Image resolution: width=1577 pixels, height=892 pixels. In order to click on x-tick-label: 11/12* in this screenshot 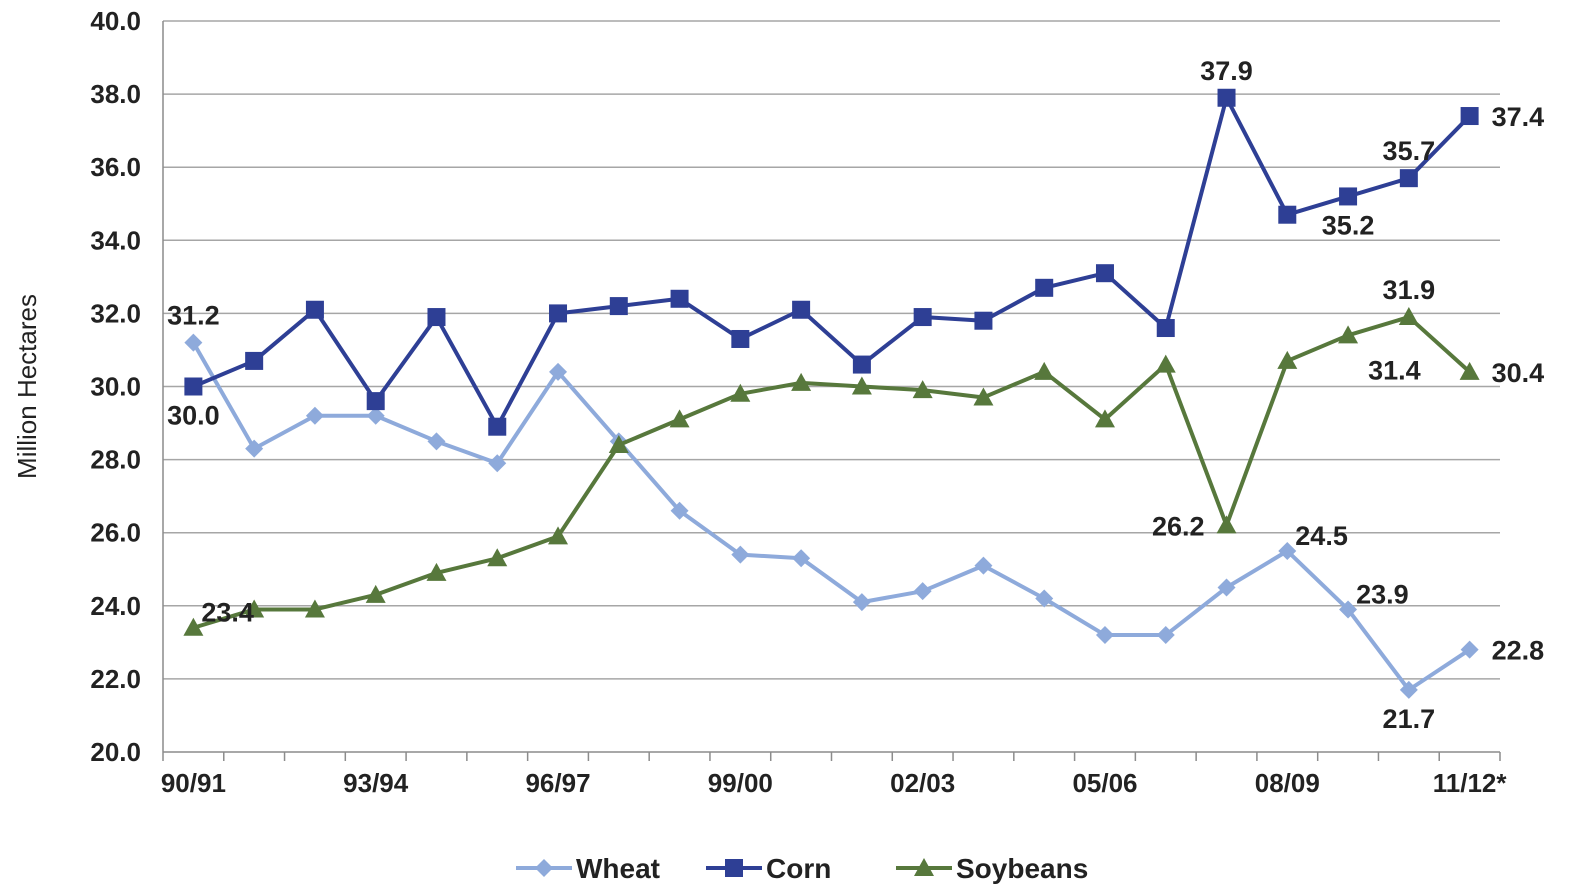, I will do `click(1470, 783)`.